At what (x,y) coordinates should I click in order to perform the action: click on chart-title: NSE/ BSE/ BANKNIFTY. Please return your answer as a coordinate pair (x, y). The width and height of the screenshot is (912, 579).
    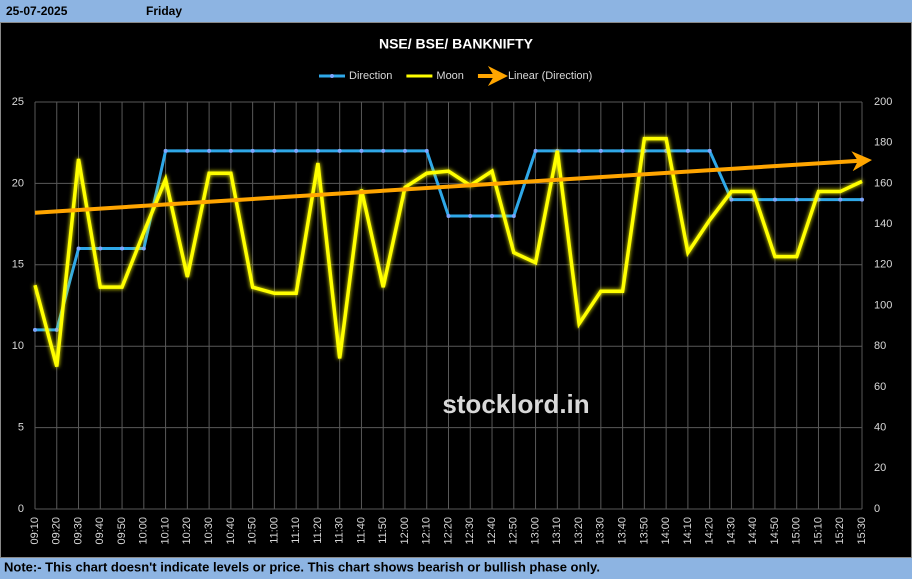
    Looking at the image, I should click on (456, 44).